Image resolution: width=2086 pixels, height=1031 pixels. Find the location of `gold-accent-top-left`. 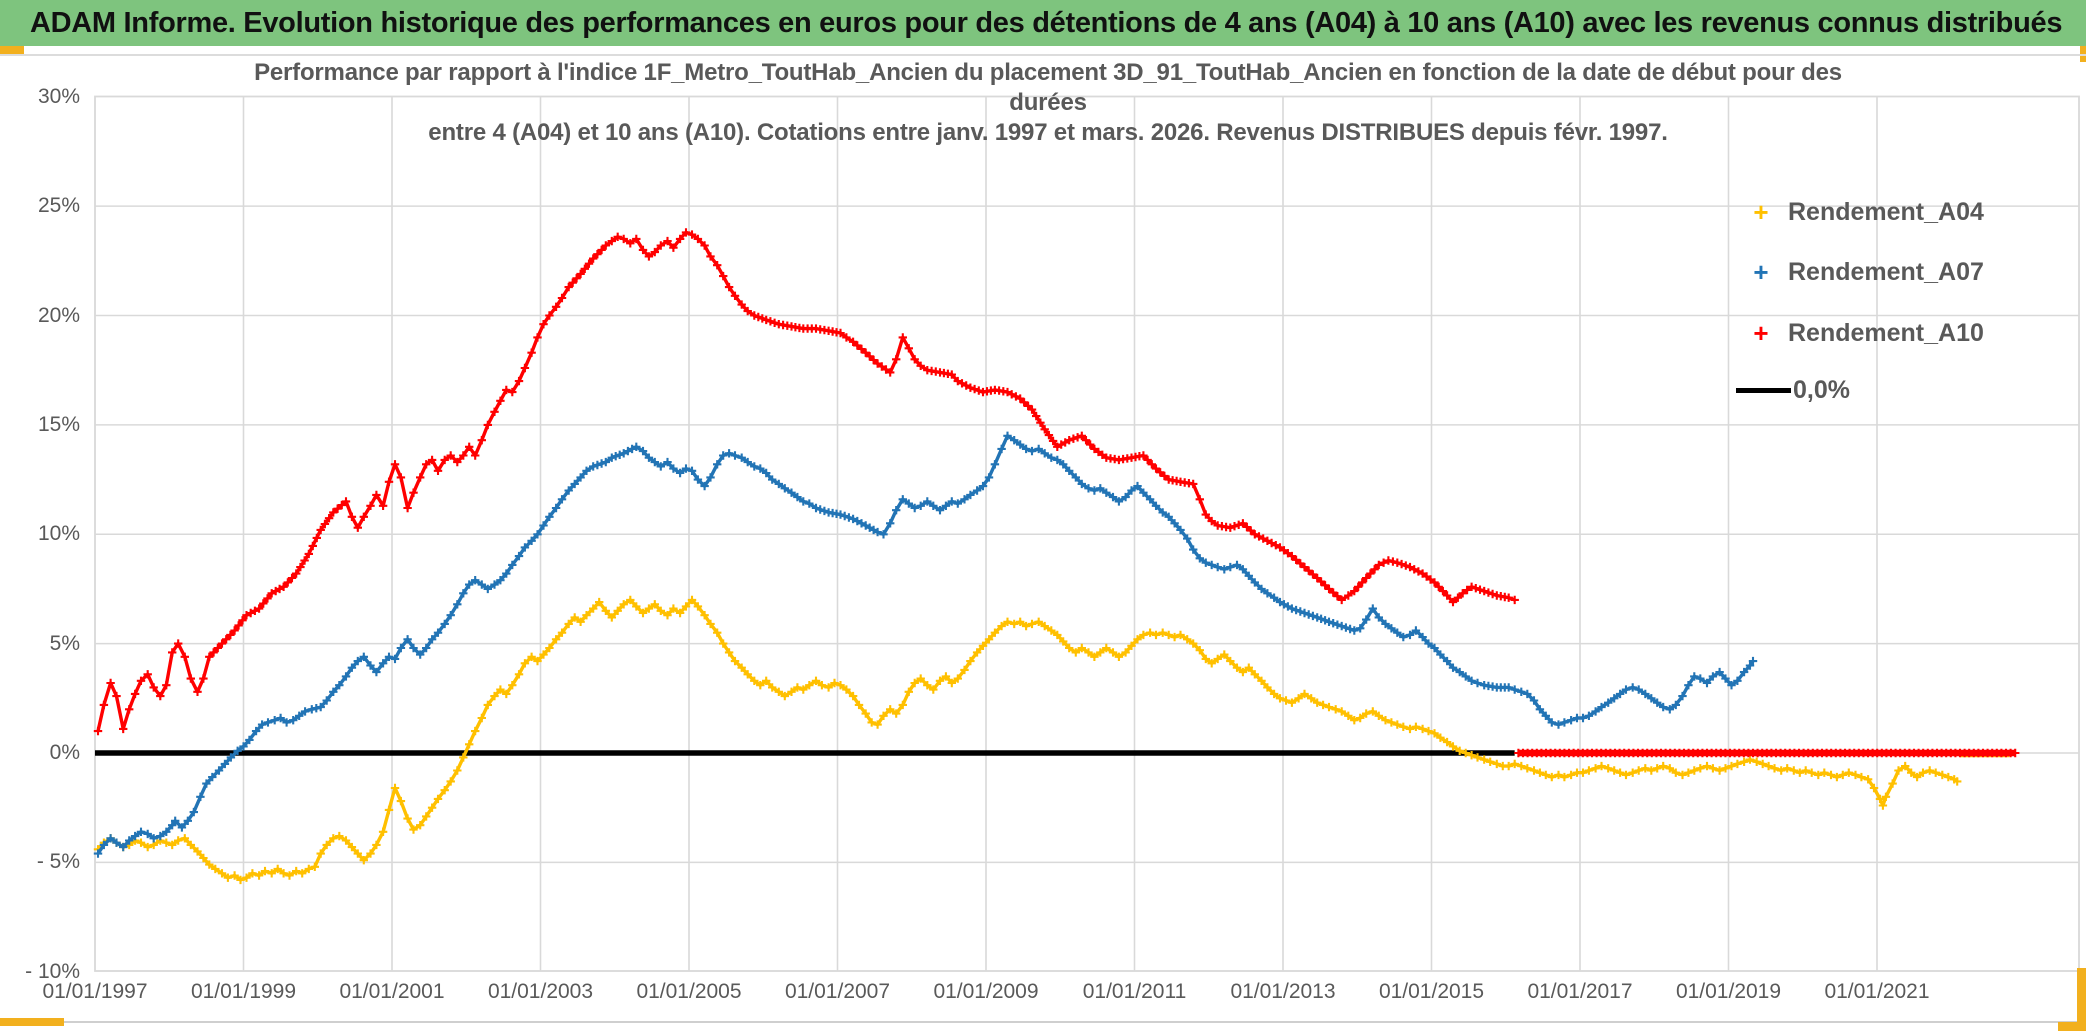

gold-accent-top-left is located at coordinates (12, 50).